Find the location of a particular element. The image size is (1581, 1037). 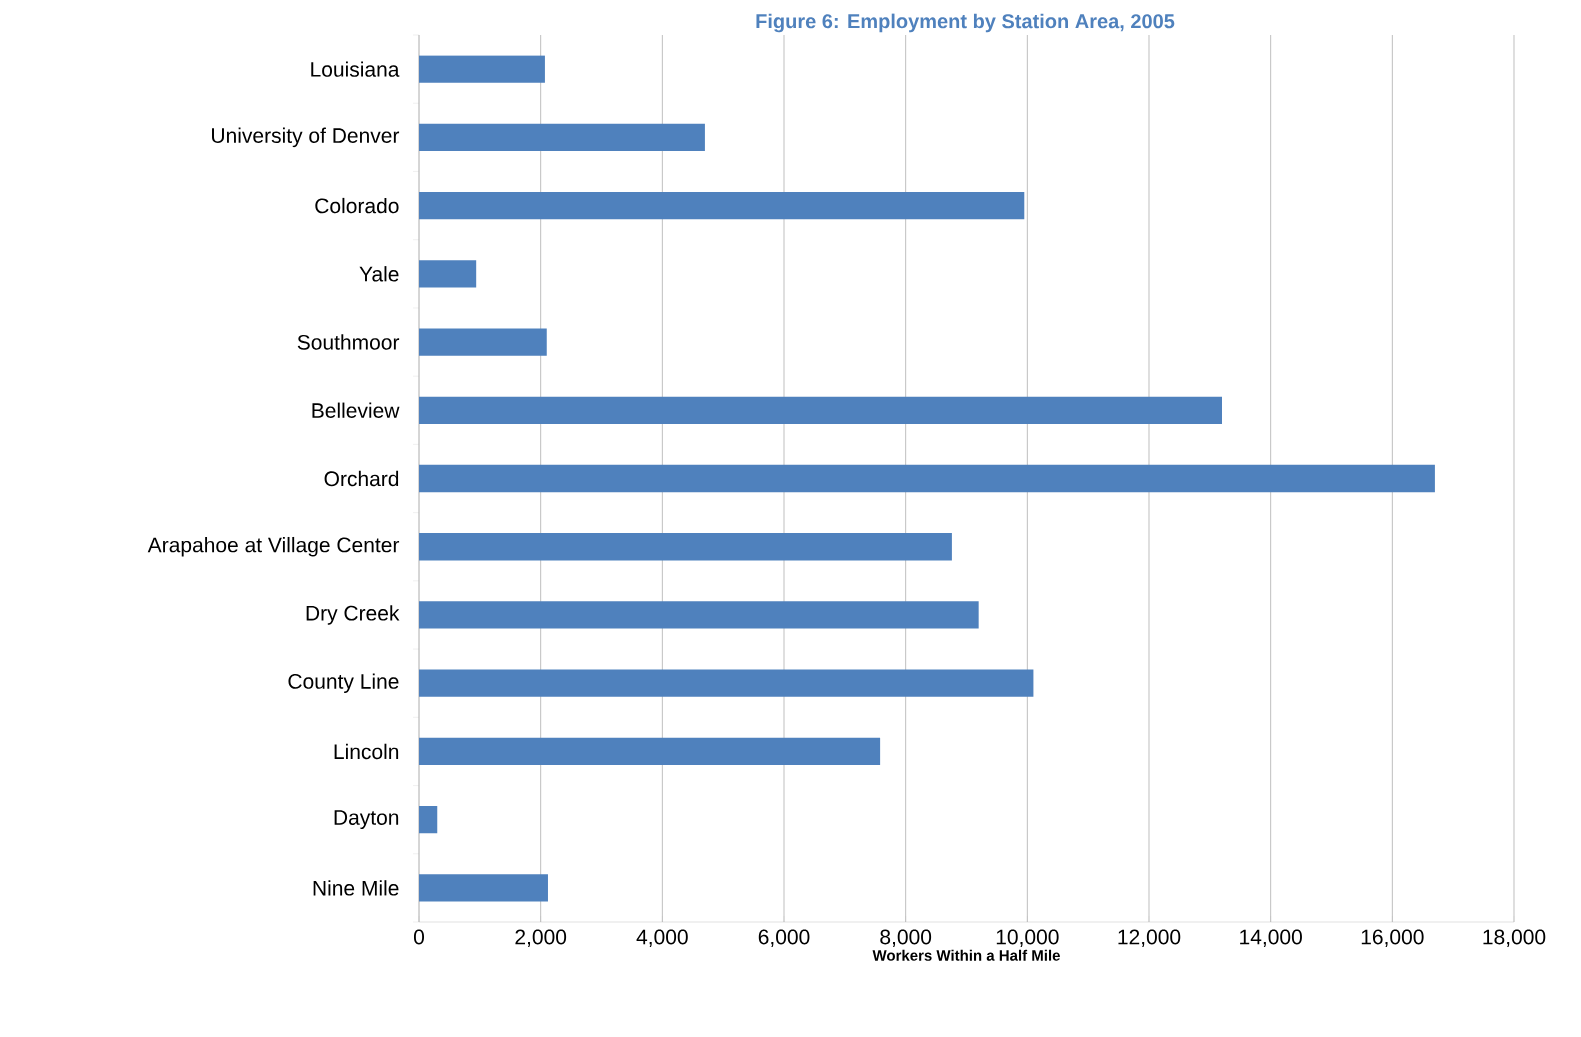

y-tick-label: Colorado is located at coordinates (357, 205).